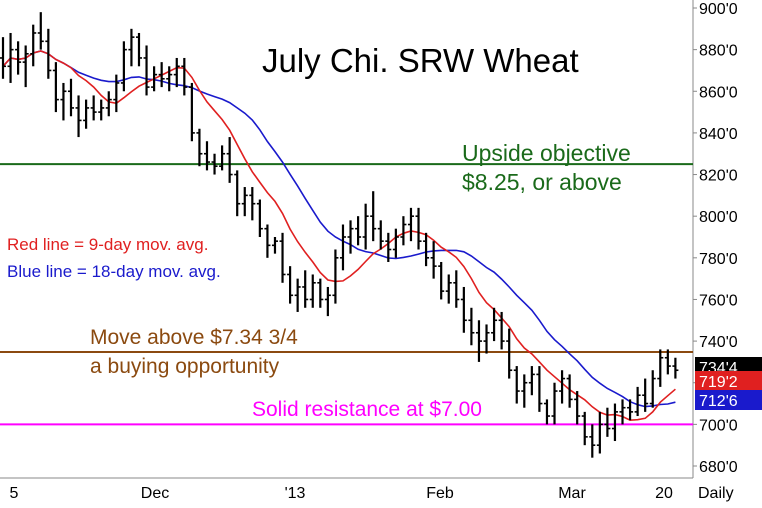  I want to click on annotation-upside-objective-line2: $8.25, or above, so click(542, 182).